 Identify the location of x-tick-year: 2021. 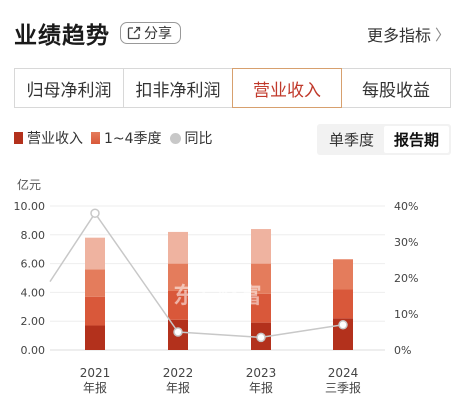
(95, 373).